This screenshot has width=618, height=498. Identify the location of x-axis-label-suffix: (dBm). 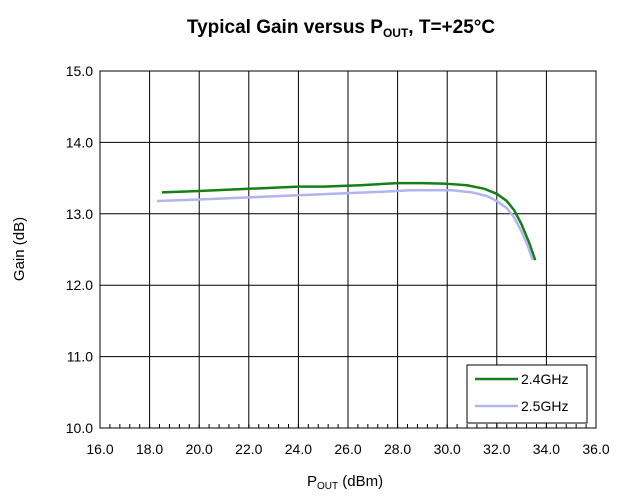
(360, 481).